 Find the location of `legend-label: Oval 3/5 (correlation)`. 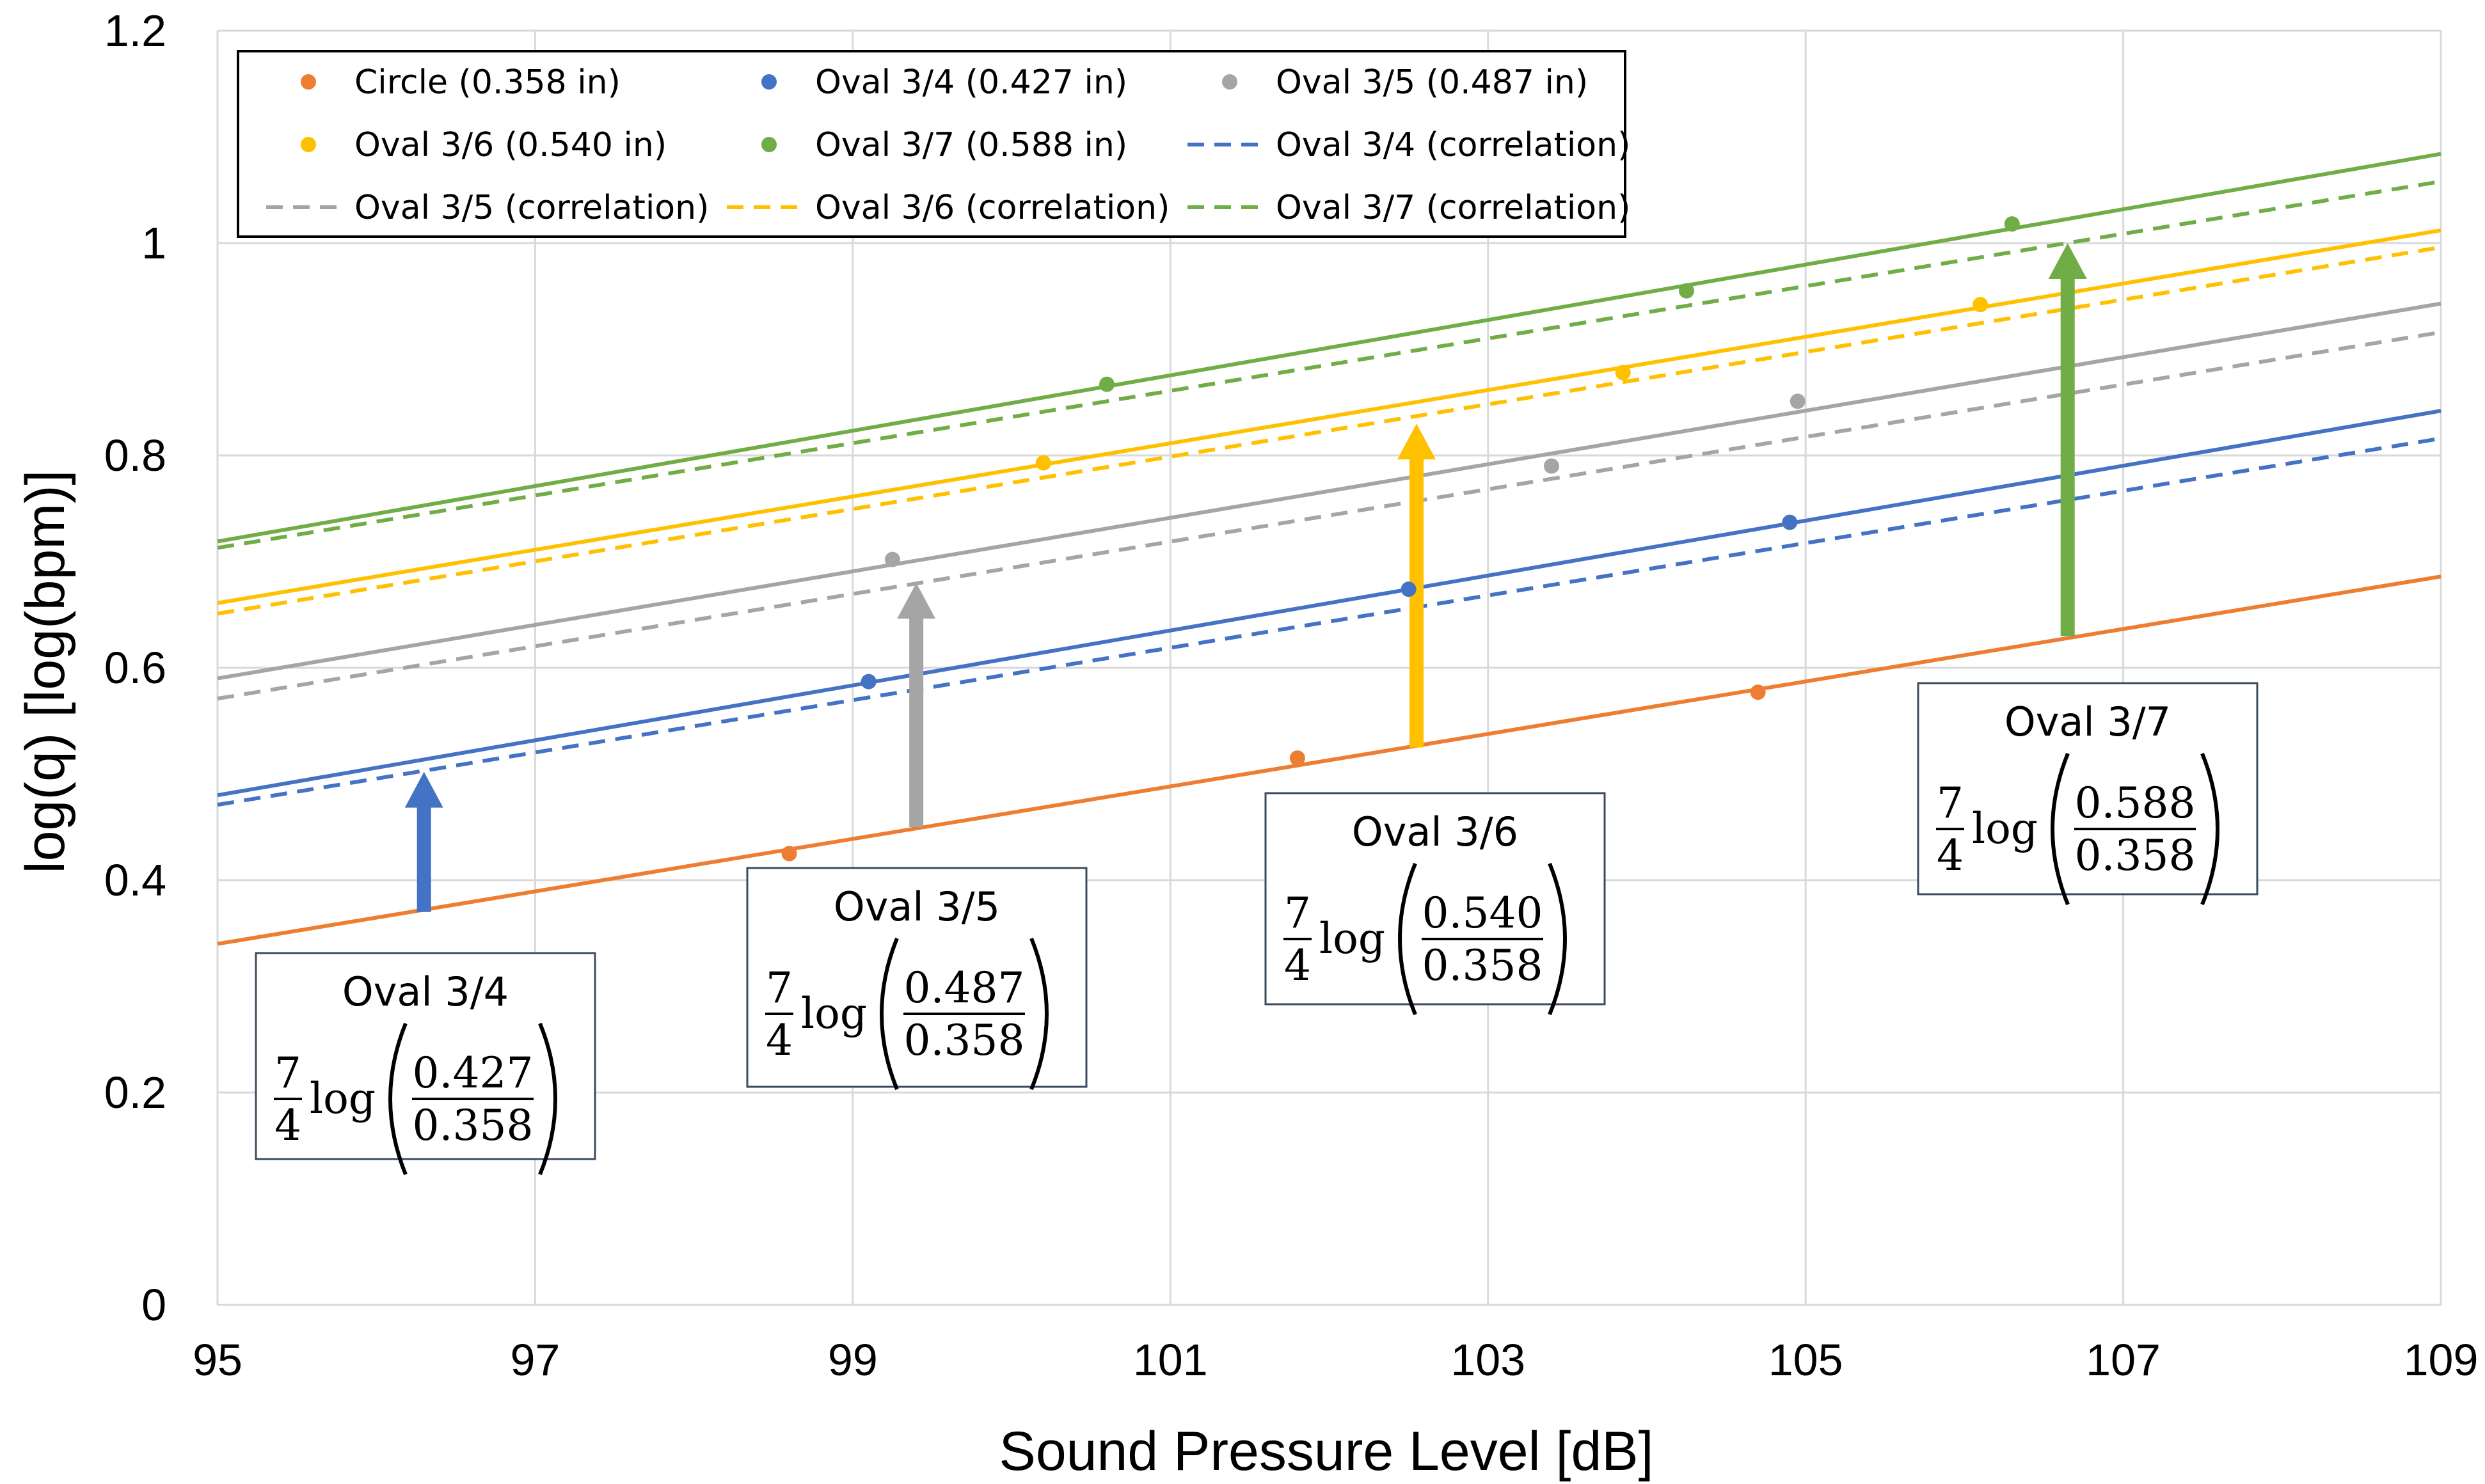

legend-label: Oval 3/5 (correlation) is located at coordinates (531, 208).